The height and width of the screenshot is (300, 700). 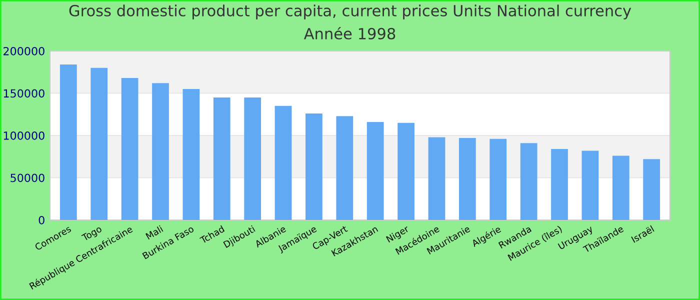 I want to click on y-tick-label: 100000, so click(x=24, y=135).